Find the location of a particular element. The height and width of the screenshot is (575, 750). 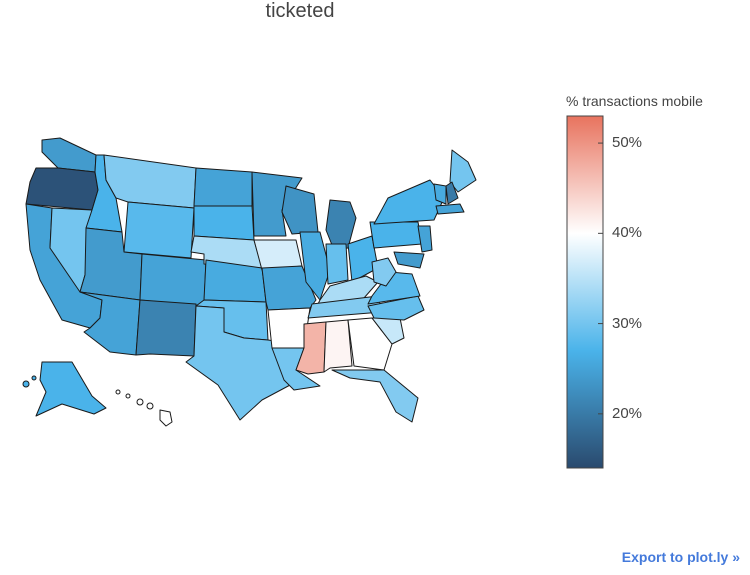

colorbar-gradient is located at coordinates (585, 292).